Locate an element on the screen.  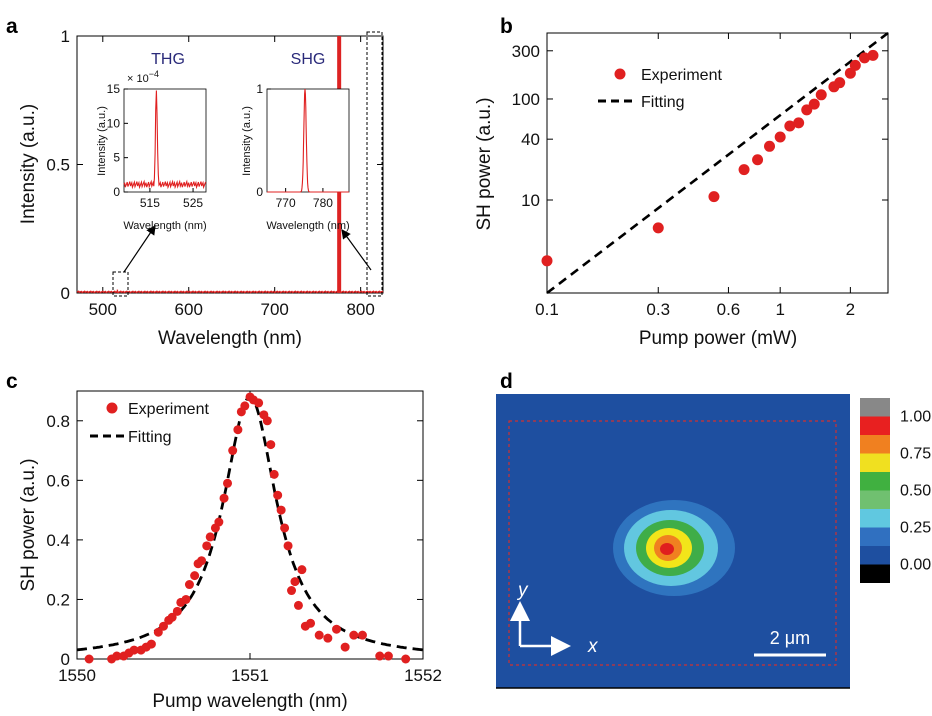
inset-shg-xlabel: Wavelength (nm) is located at coordinates (307, 226).